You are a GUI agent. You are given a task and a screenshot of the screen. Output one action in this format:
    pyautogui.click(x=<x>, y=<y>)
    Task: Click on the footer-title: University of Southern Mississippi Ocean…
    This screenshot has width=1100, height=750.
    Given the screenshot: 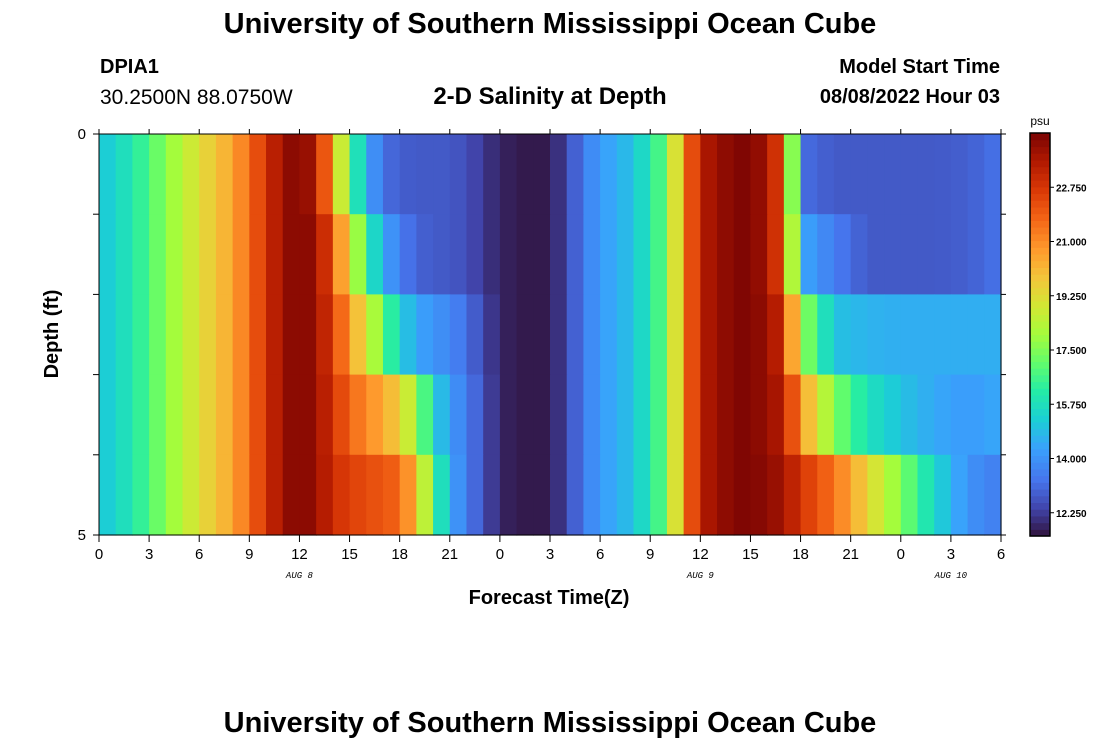 What is the action you would take?
    pyautogui.click(x=550, y=723)
    